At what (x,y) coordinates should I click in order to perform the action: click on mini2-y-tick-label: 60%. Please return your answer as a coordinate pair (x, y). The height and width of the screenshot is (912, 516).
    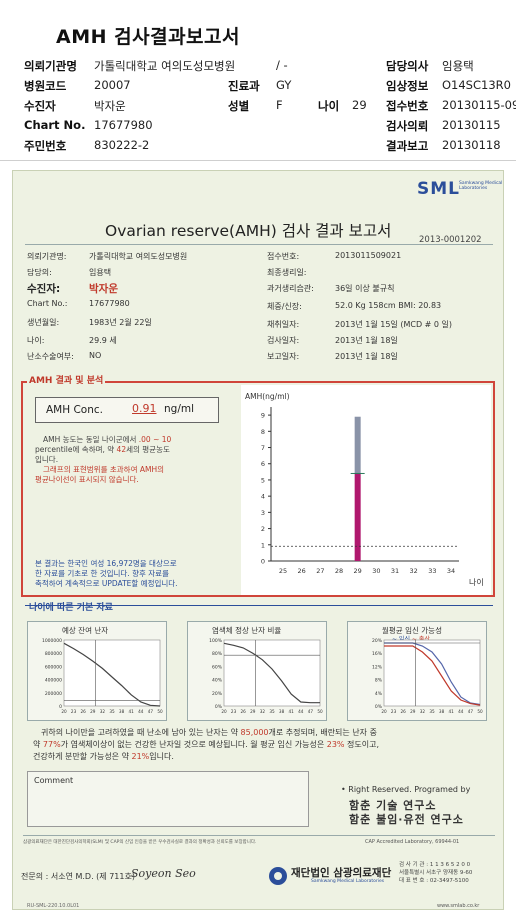
    Looking at the image, I should click on (217, 667).